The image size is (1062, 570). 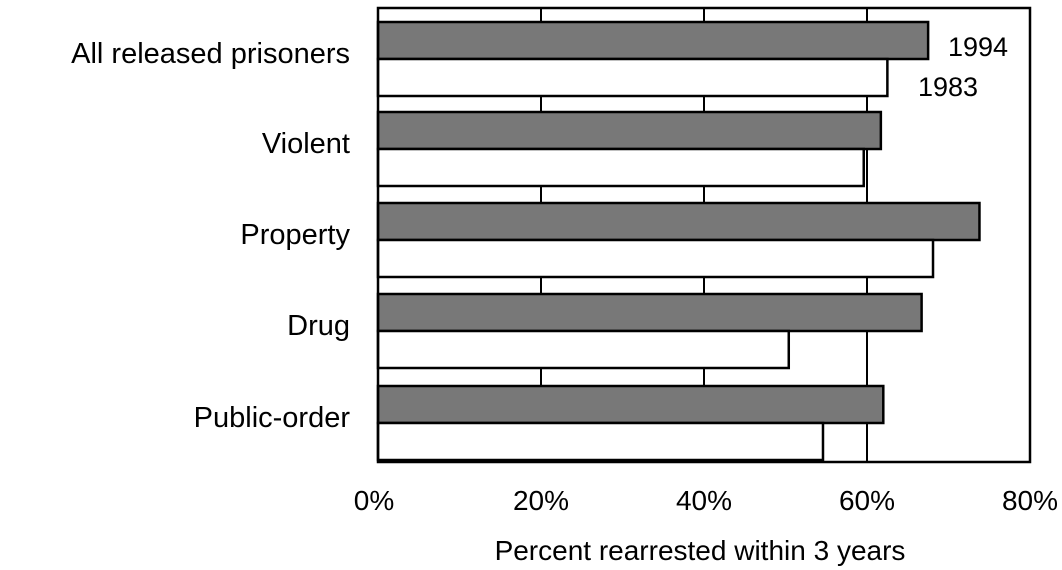 I want to click on x-axis-label: Percent rearrested within 3 years, so click(x=700, y=550).